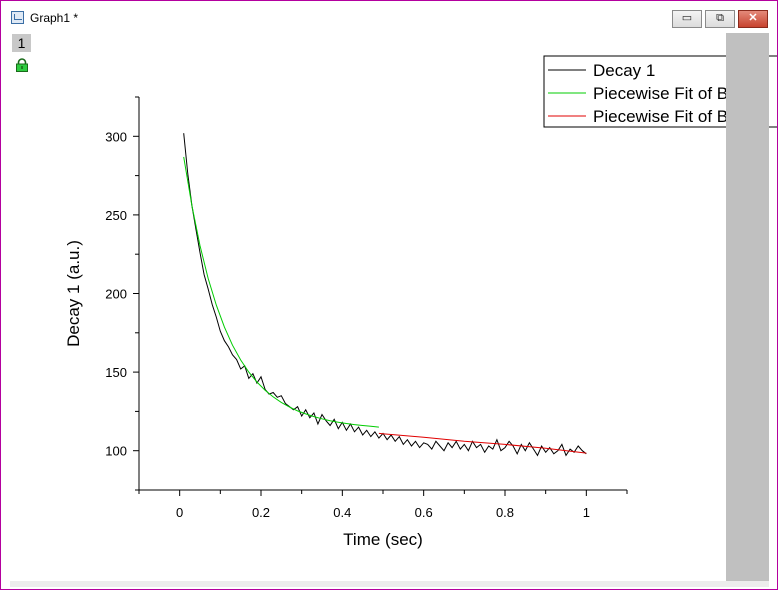 The image size is (778, 590). I want to click on x-tick-label: 0.6, so click(424, 512).